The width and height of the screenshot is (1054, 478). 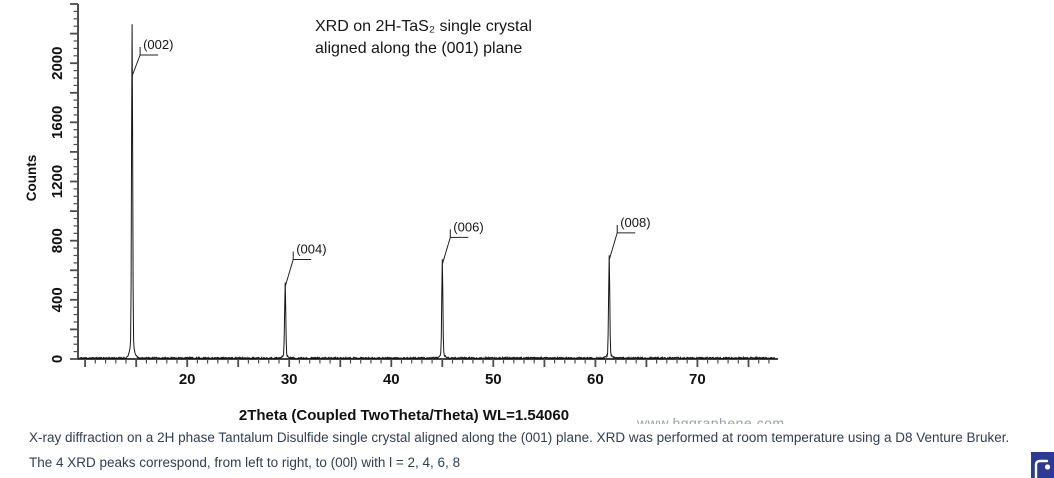 I want to click on x-tick-label: 70, so click(x=697, y=379).